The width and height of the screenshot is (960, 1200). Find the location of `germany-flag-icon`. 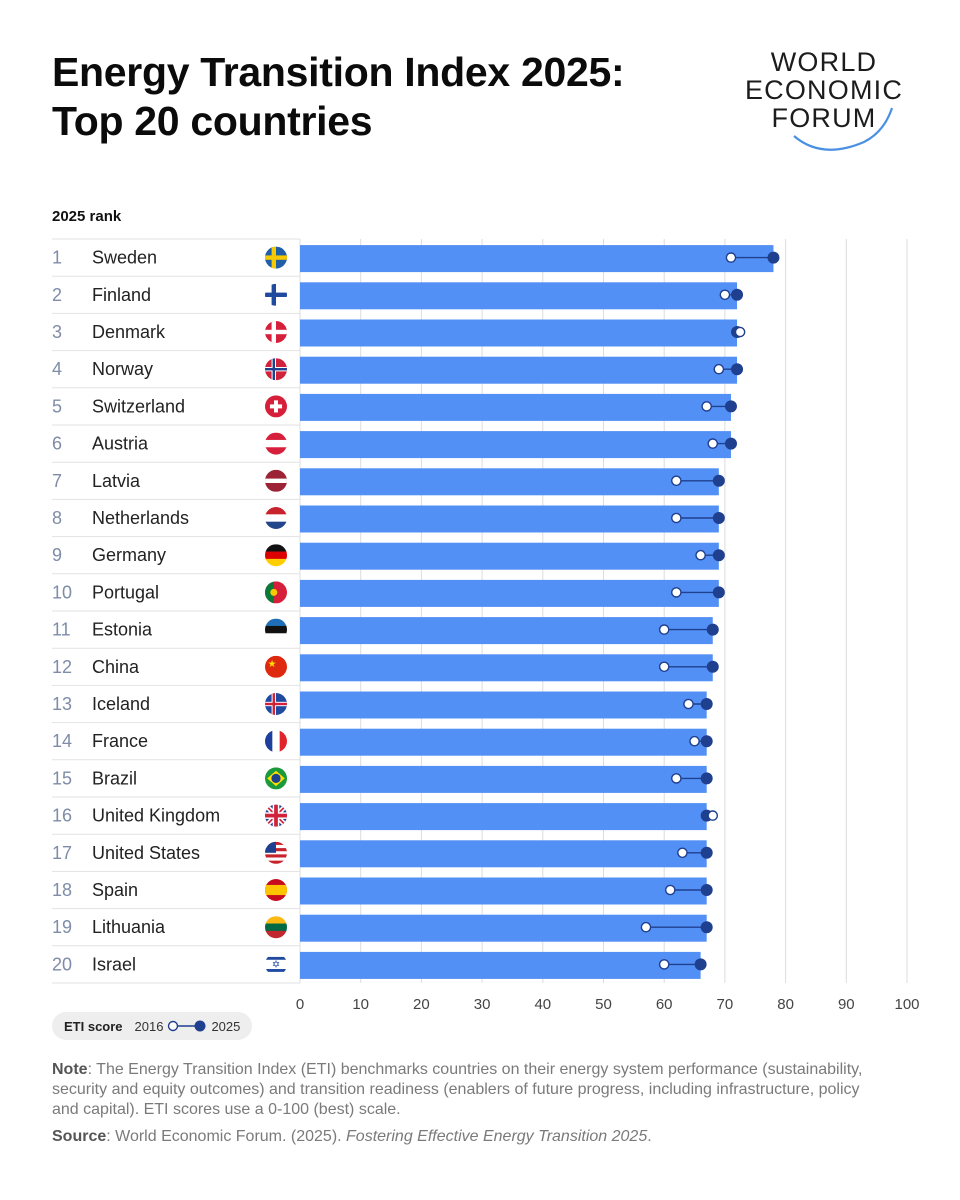

germany-flag-icon is located at coordinates (276, 555).